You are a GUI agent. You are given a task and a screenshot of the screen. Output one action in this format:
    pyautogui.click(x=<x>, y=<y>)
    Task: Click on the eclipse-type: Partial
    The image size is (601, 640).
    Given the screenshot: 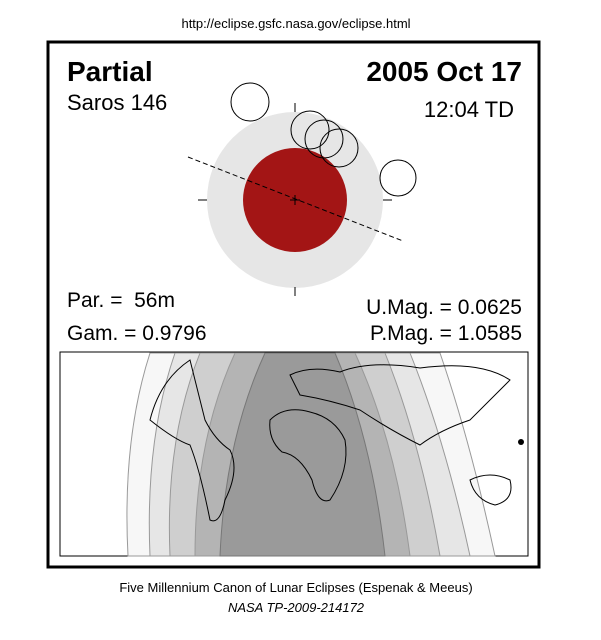 What is the action you would take?
    pyautogui.click(x=110, y=71)
    